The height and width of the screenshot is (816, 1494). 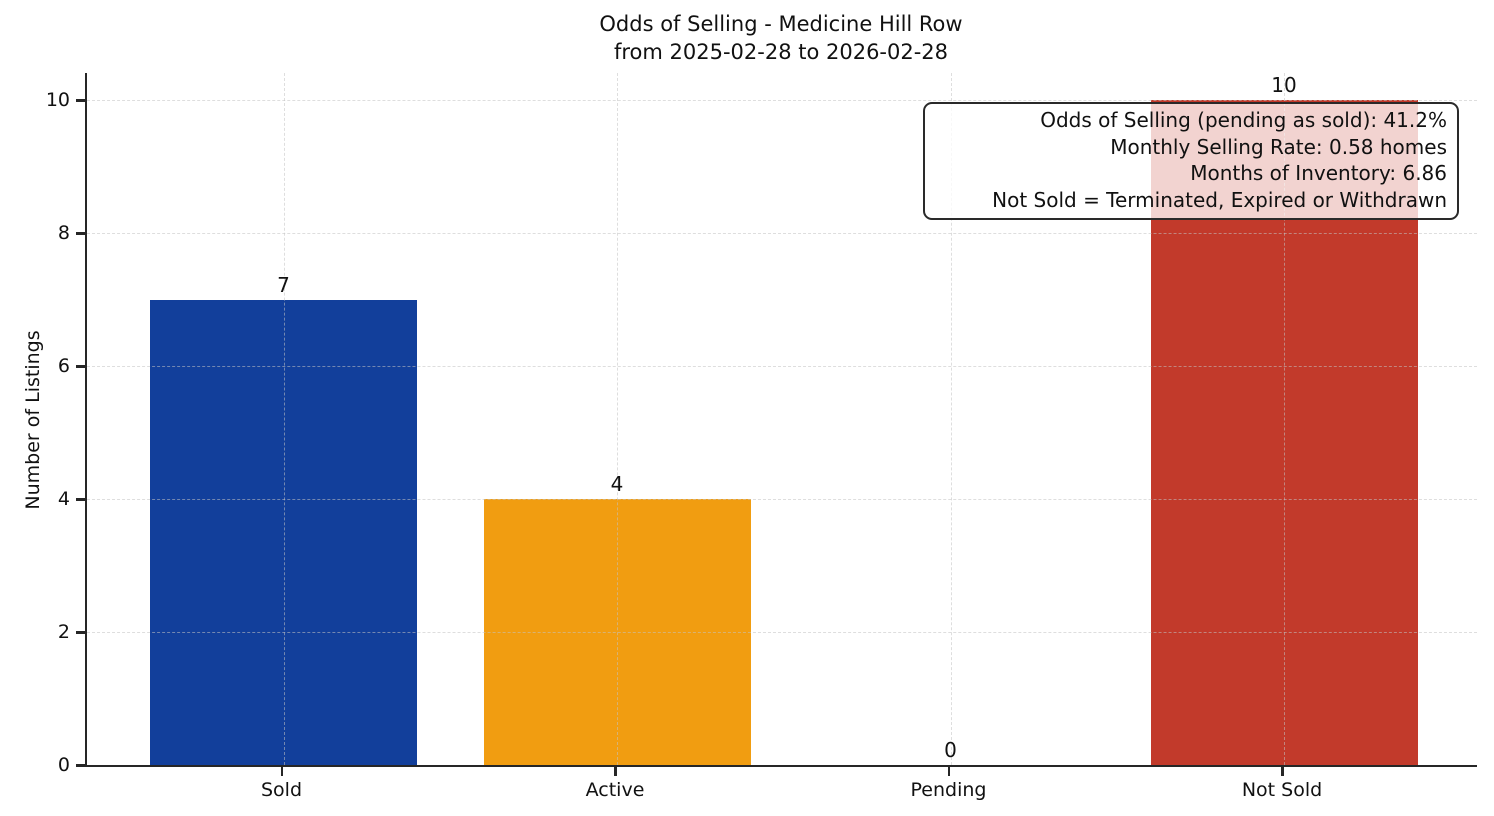 What do you see at coordinates (1278, 146) in the screenshot?
I see `annotation-monthly-selling-rate: Monthly Selling Rate: 0.58 homes` at bounding box center [1278, 146].